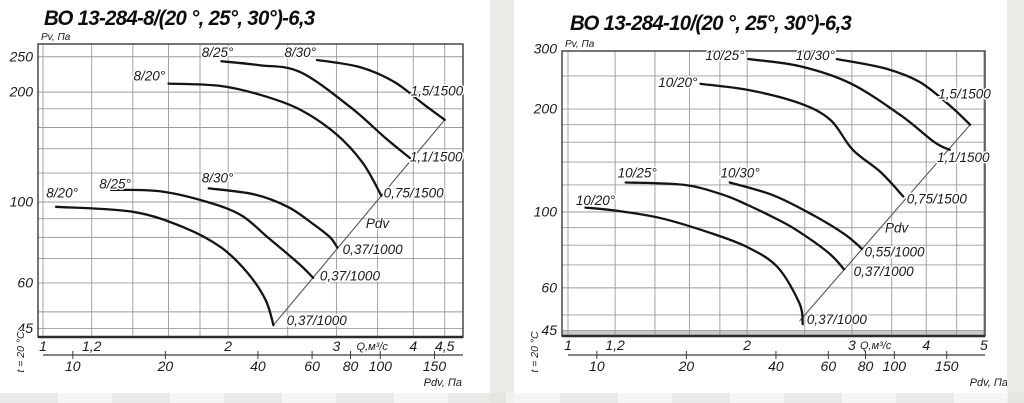  Describe the element at coordinates (984, 345) in the screenshot. I see `x-tick-label: 5` at that location.